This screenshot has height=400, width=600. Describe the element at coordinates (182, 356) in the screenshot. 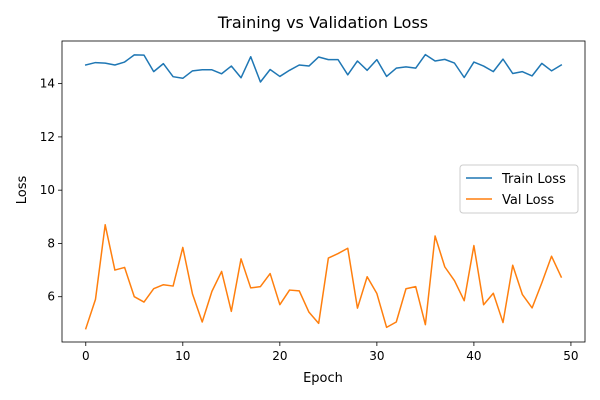

I see `x-tick-label: 10` at that location.